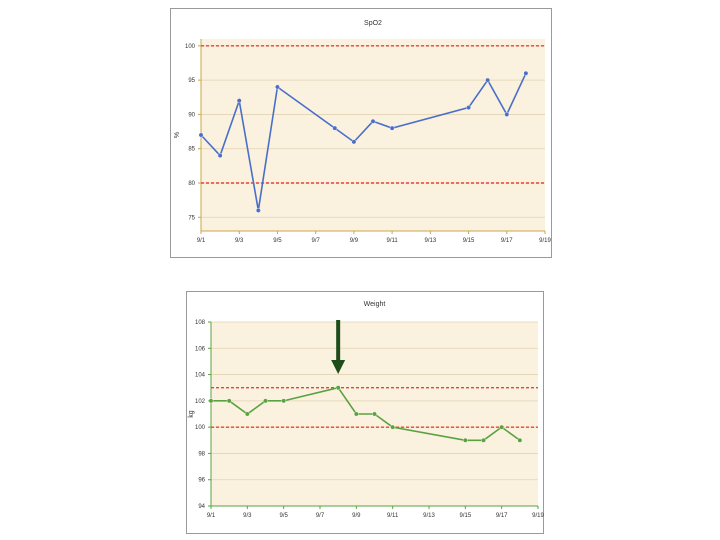 This screenshot has height=540, width=720. Describe the element at coordinates (211, 516) in the screenshot. I see `weight-xtick-label-0: 9/1` at that location.